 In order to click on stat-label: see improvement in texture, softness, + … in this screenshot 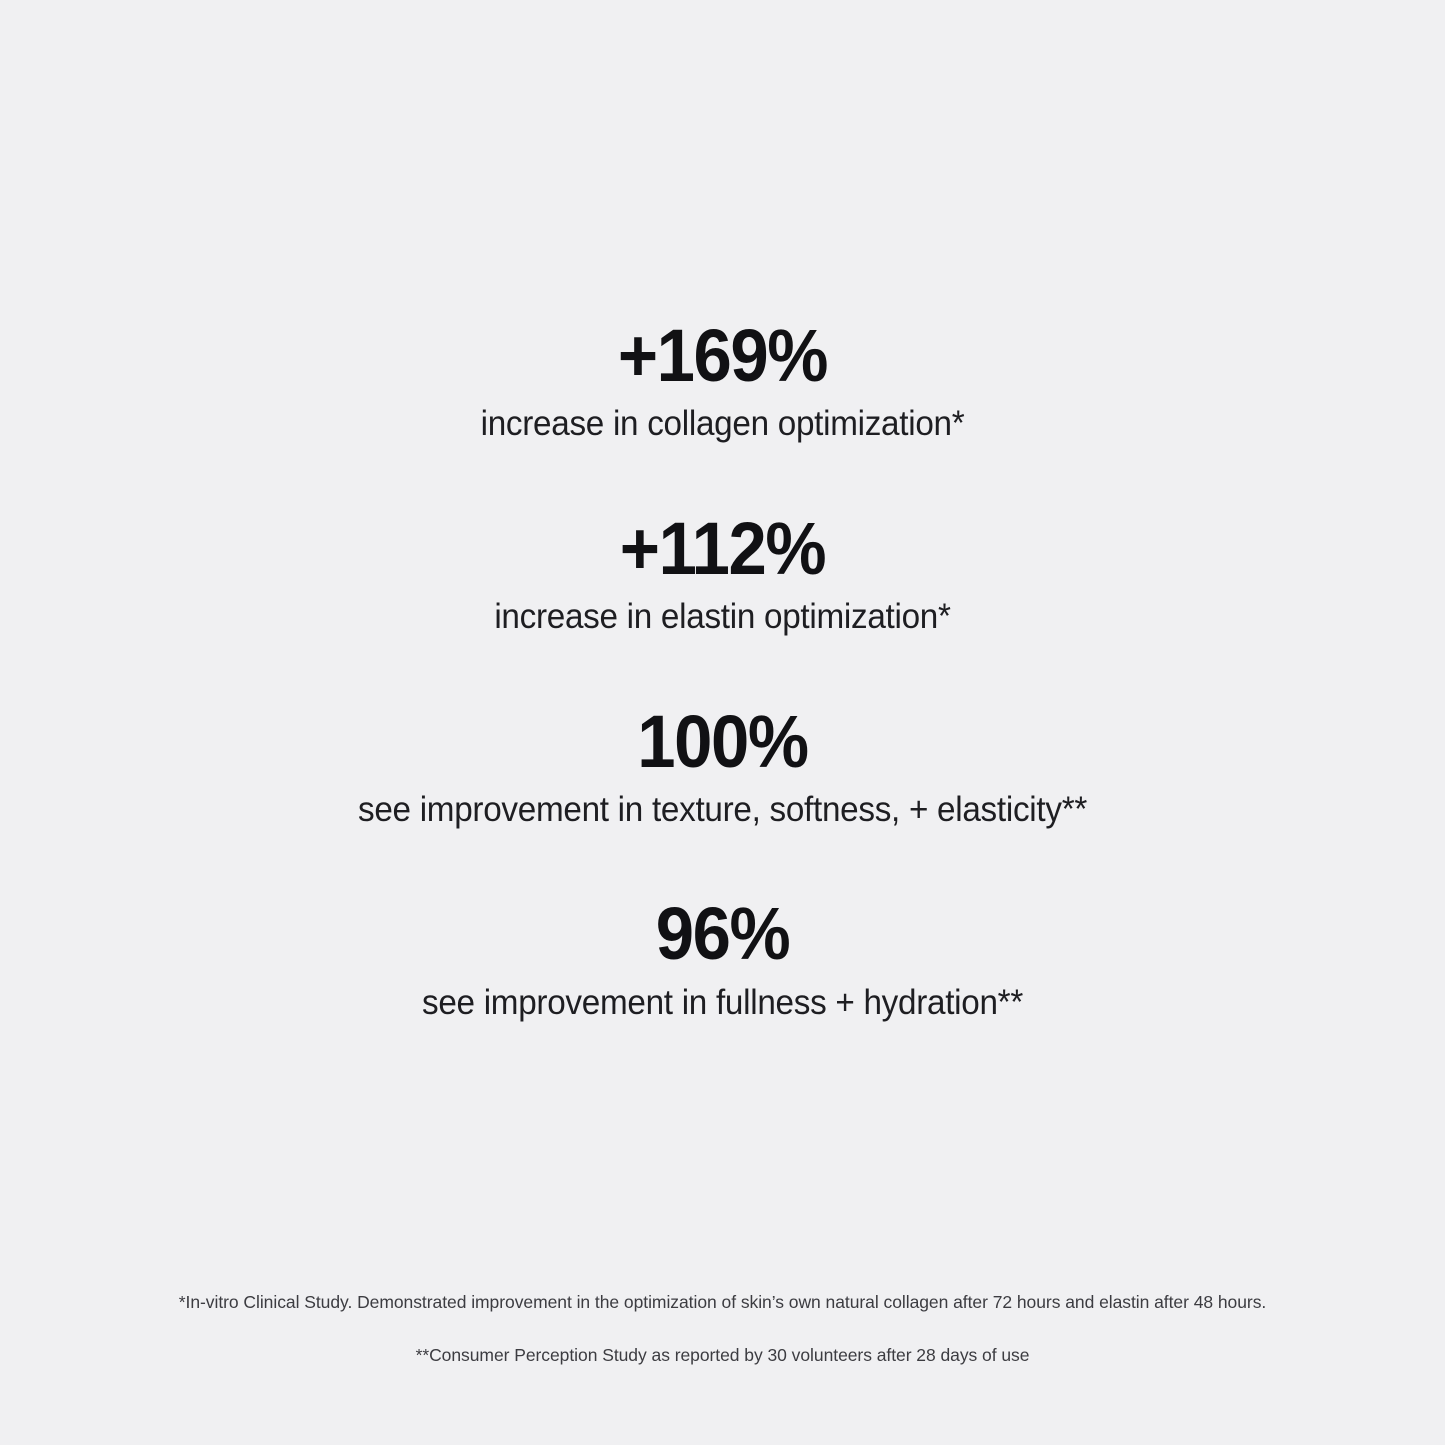, I will do `click(722, 809)`.